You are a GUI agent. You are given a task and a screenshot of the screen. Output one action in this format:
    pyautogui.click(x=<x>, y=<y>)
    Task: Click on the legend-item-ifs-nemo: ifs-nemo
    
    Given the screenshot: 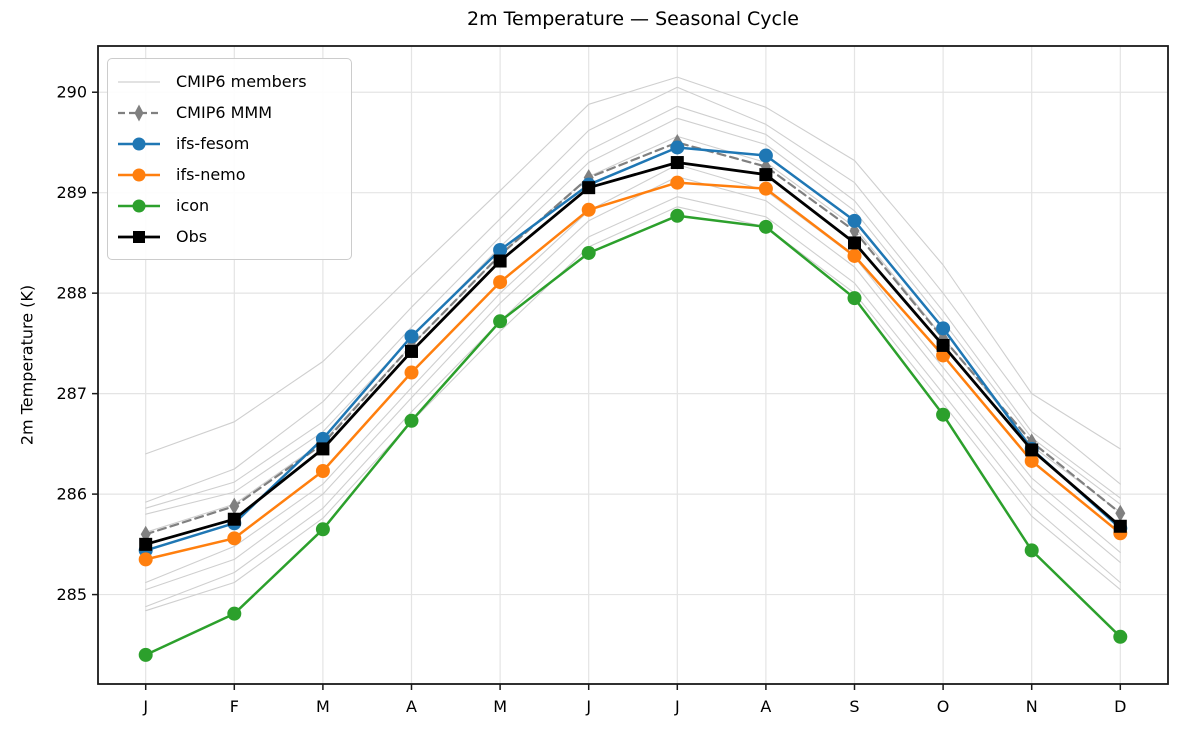 What is the action you would take?
    pyautogui.click(x=228, y=174)
    